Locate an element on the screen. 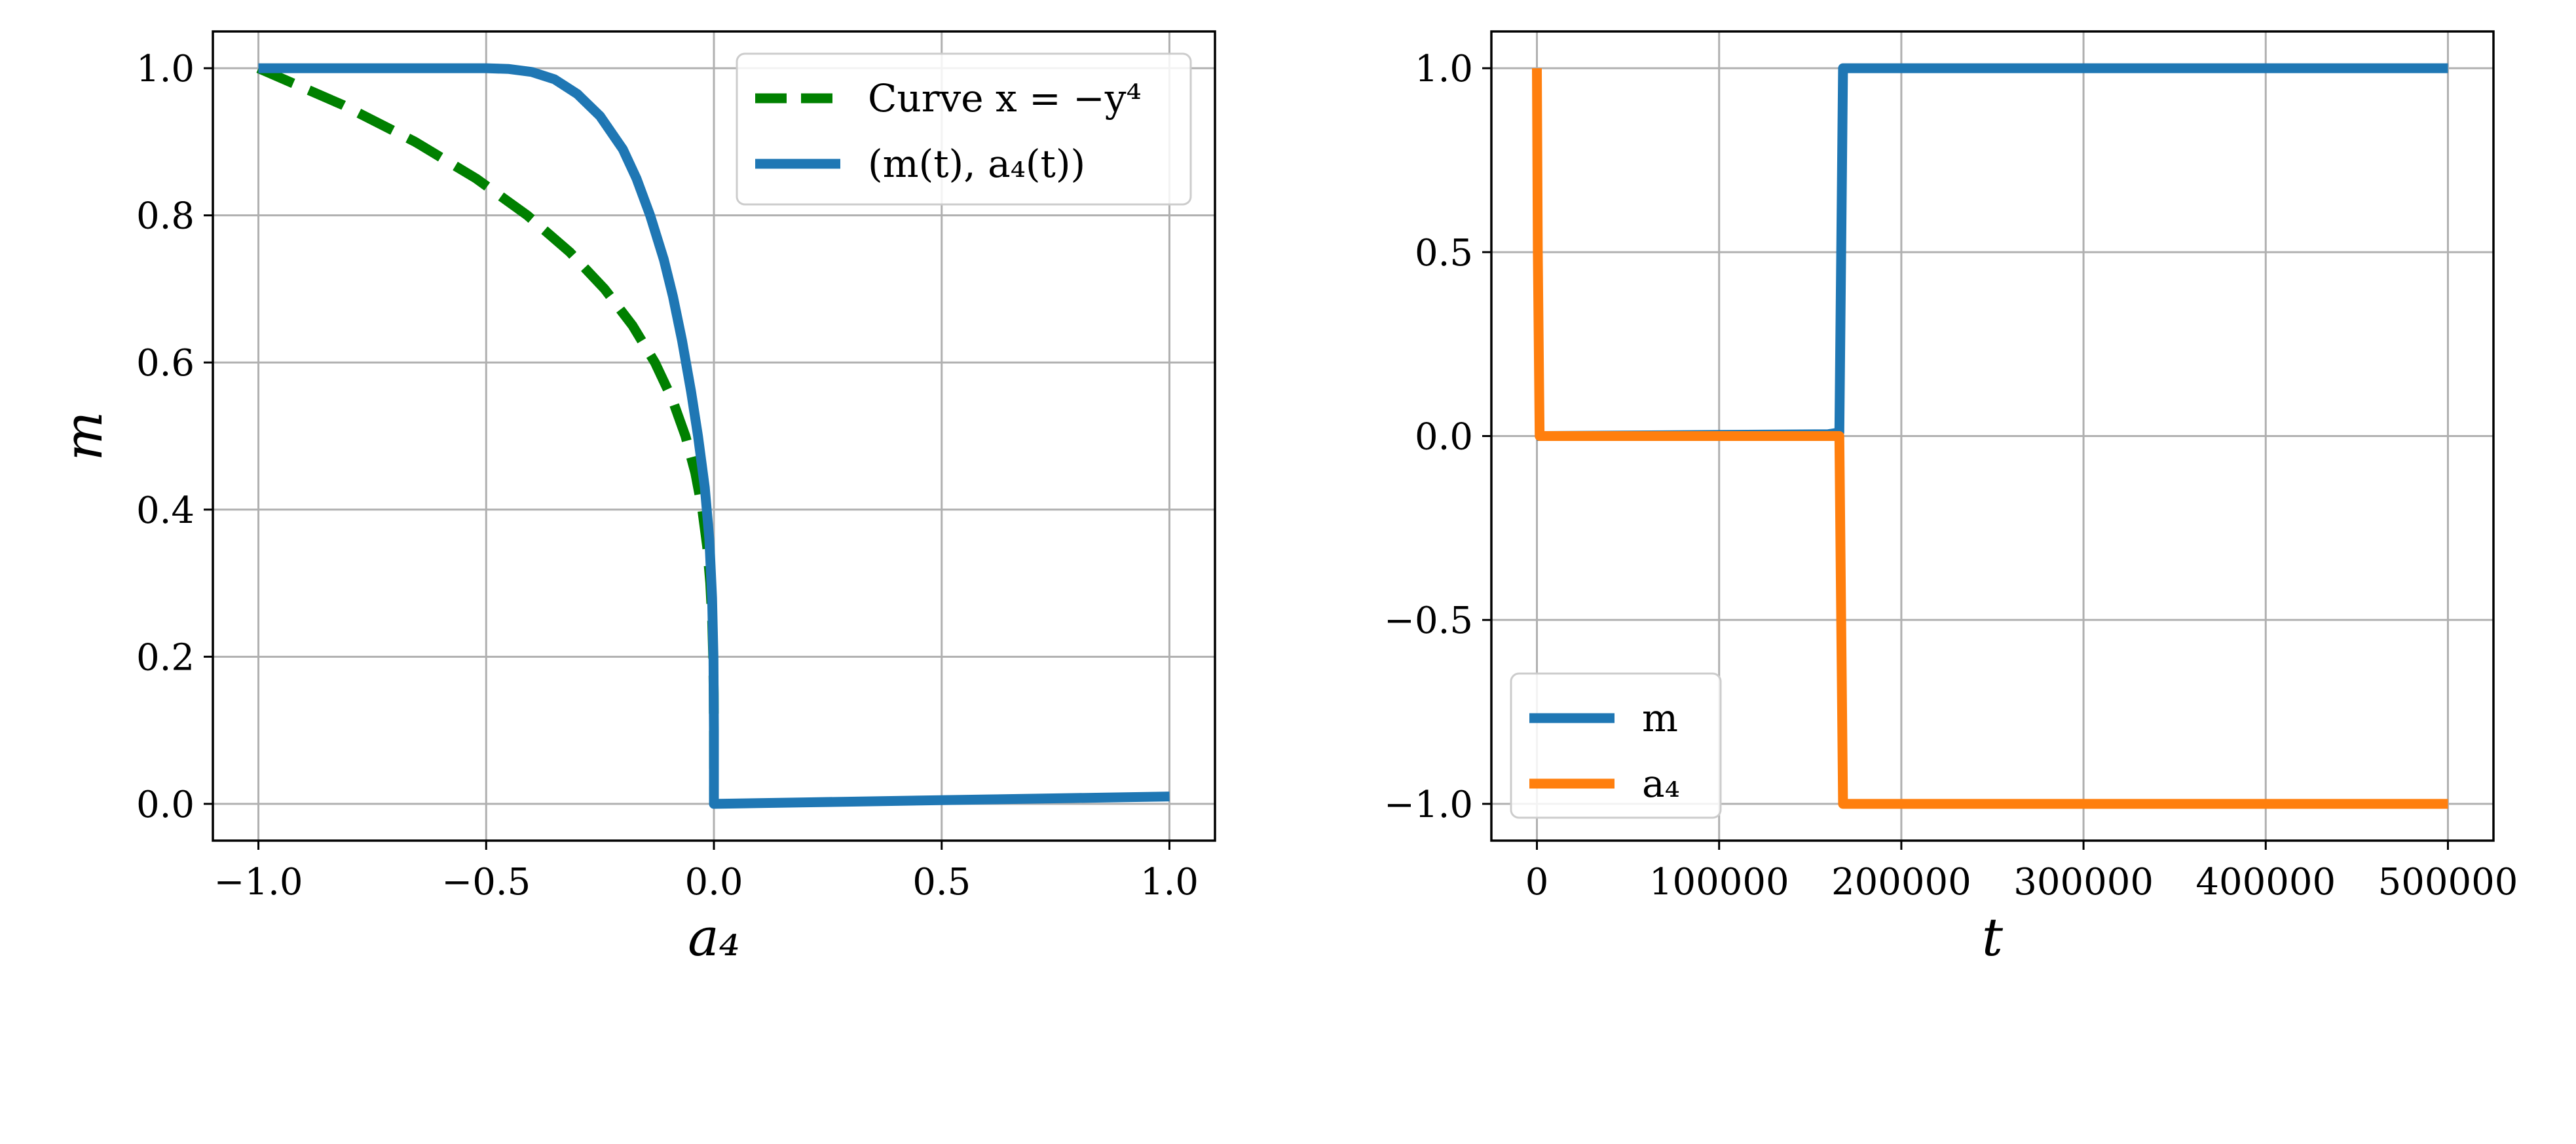  right-legend-box is located at coordinates (1616, 745).